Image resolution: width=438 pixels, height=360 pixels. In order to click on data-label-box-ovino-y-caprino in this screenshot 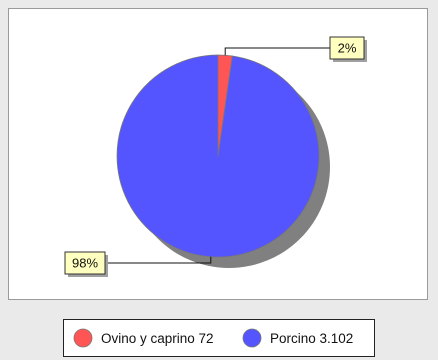, I will do `click(347, 48)`.